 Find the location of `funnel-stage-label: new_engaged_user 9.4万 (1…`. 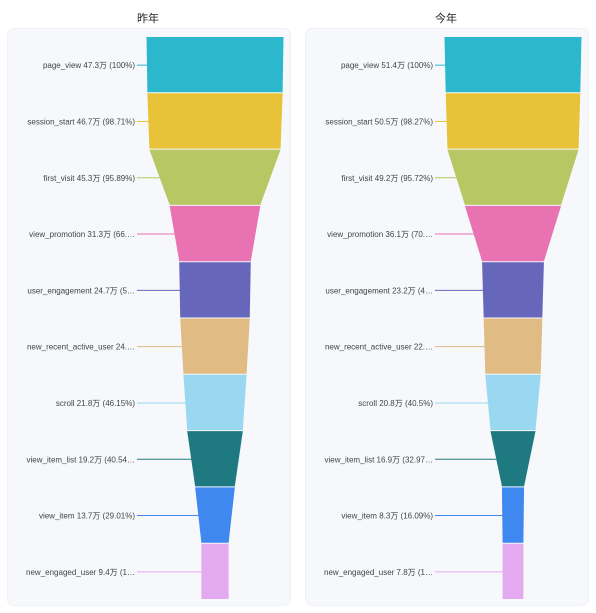

funnel-stage-label: new_engaged_user 9.4万 (1… is located at coordinates (80, 572).